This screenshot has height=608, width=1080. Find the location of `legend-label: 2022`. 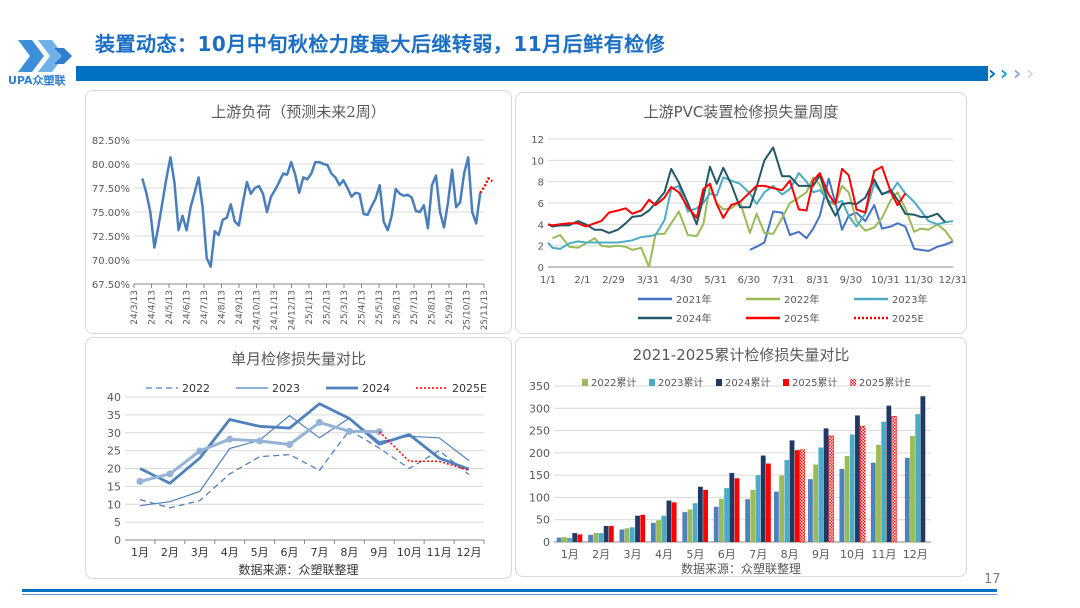

legend-label: 2022 is located at coordinates (196, 388).